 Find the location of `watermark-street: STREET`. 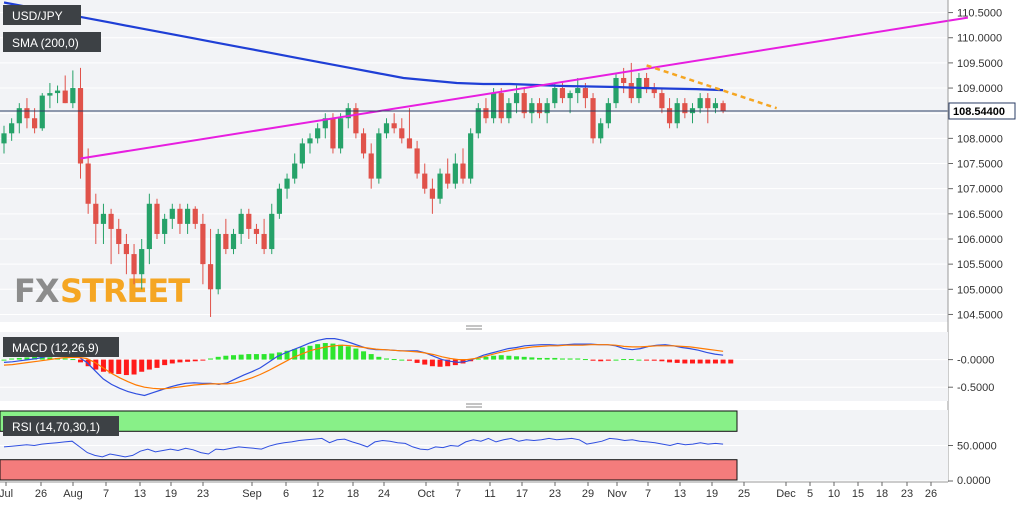

watermark-street: STREET is located at coordinates (125, 291).